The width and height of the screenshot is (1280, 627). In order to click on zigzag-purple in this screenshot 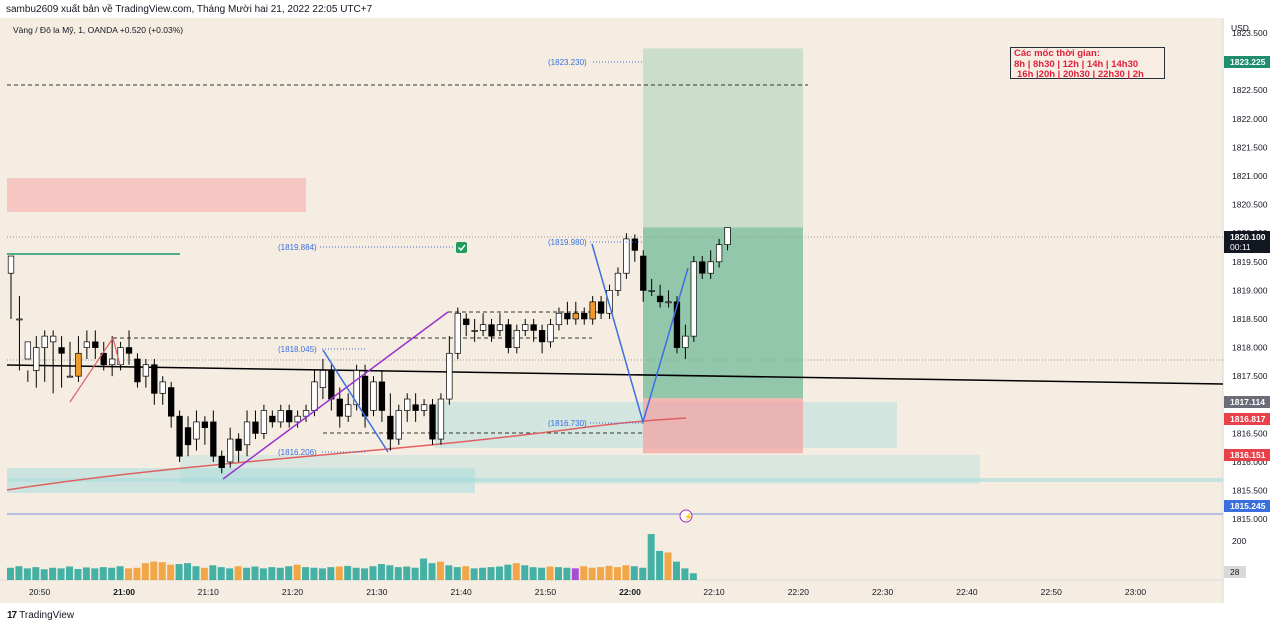, I will do `click(335, 395)`.